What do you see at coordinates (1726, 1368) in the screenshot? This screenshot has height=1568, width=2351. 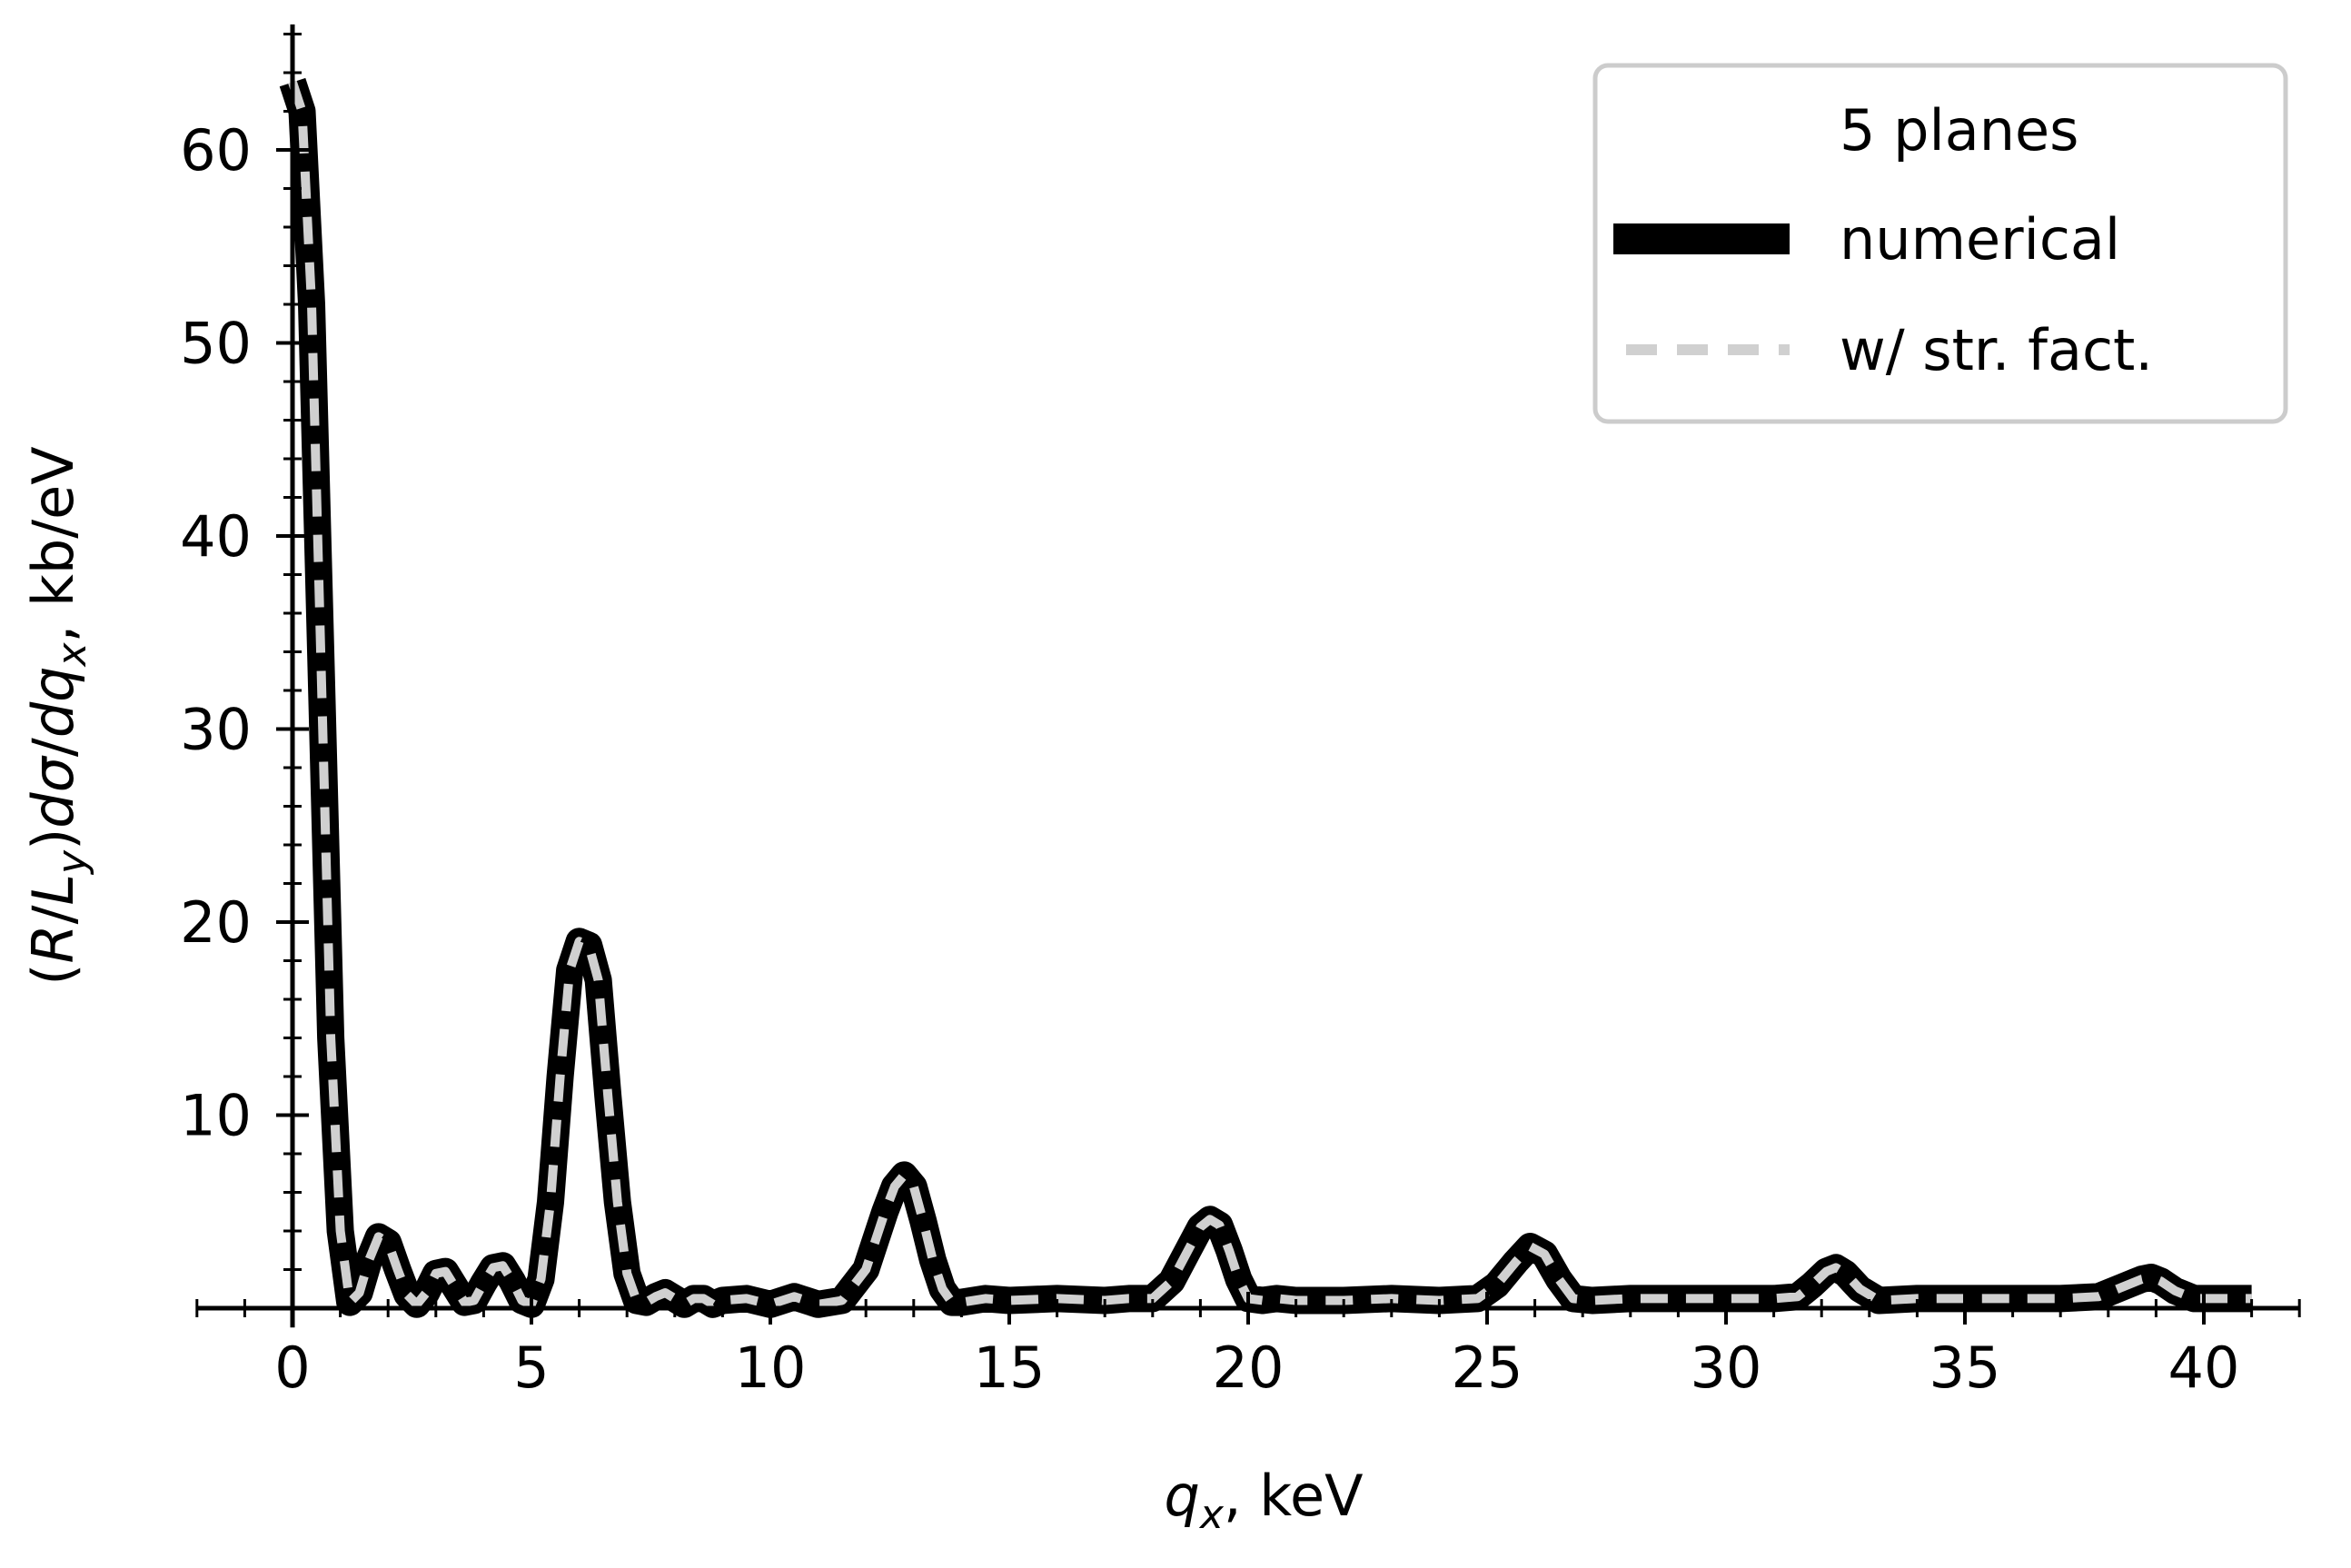 I see `x-tick-label: 30` at bounding box center [1726, 1368].